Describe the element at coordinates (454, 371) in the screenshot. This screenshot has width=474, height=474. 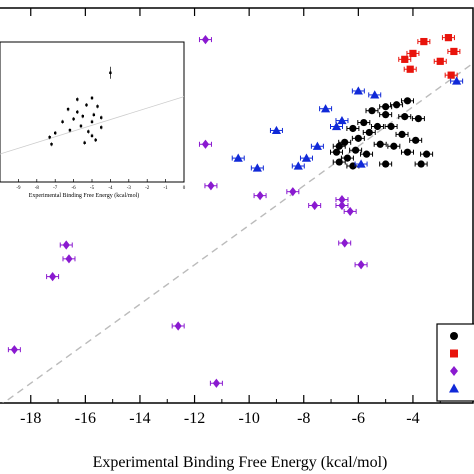
I see `legend-marker-diamond` at that location.